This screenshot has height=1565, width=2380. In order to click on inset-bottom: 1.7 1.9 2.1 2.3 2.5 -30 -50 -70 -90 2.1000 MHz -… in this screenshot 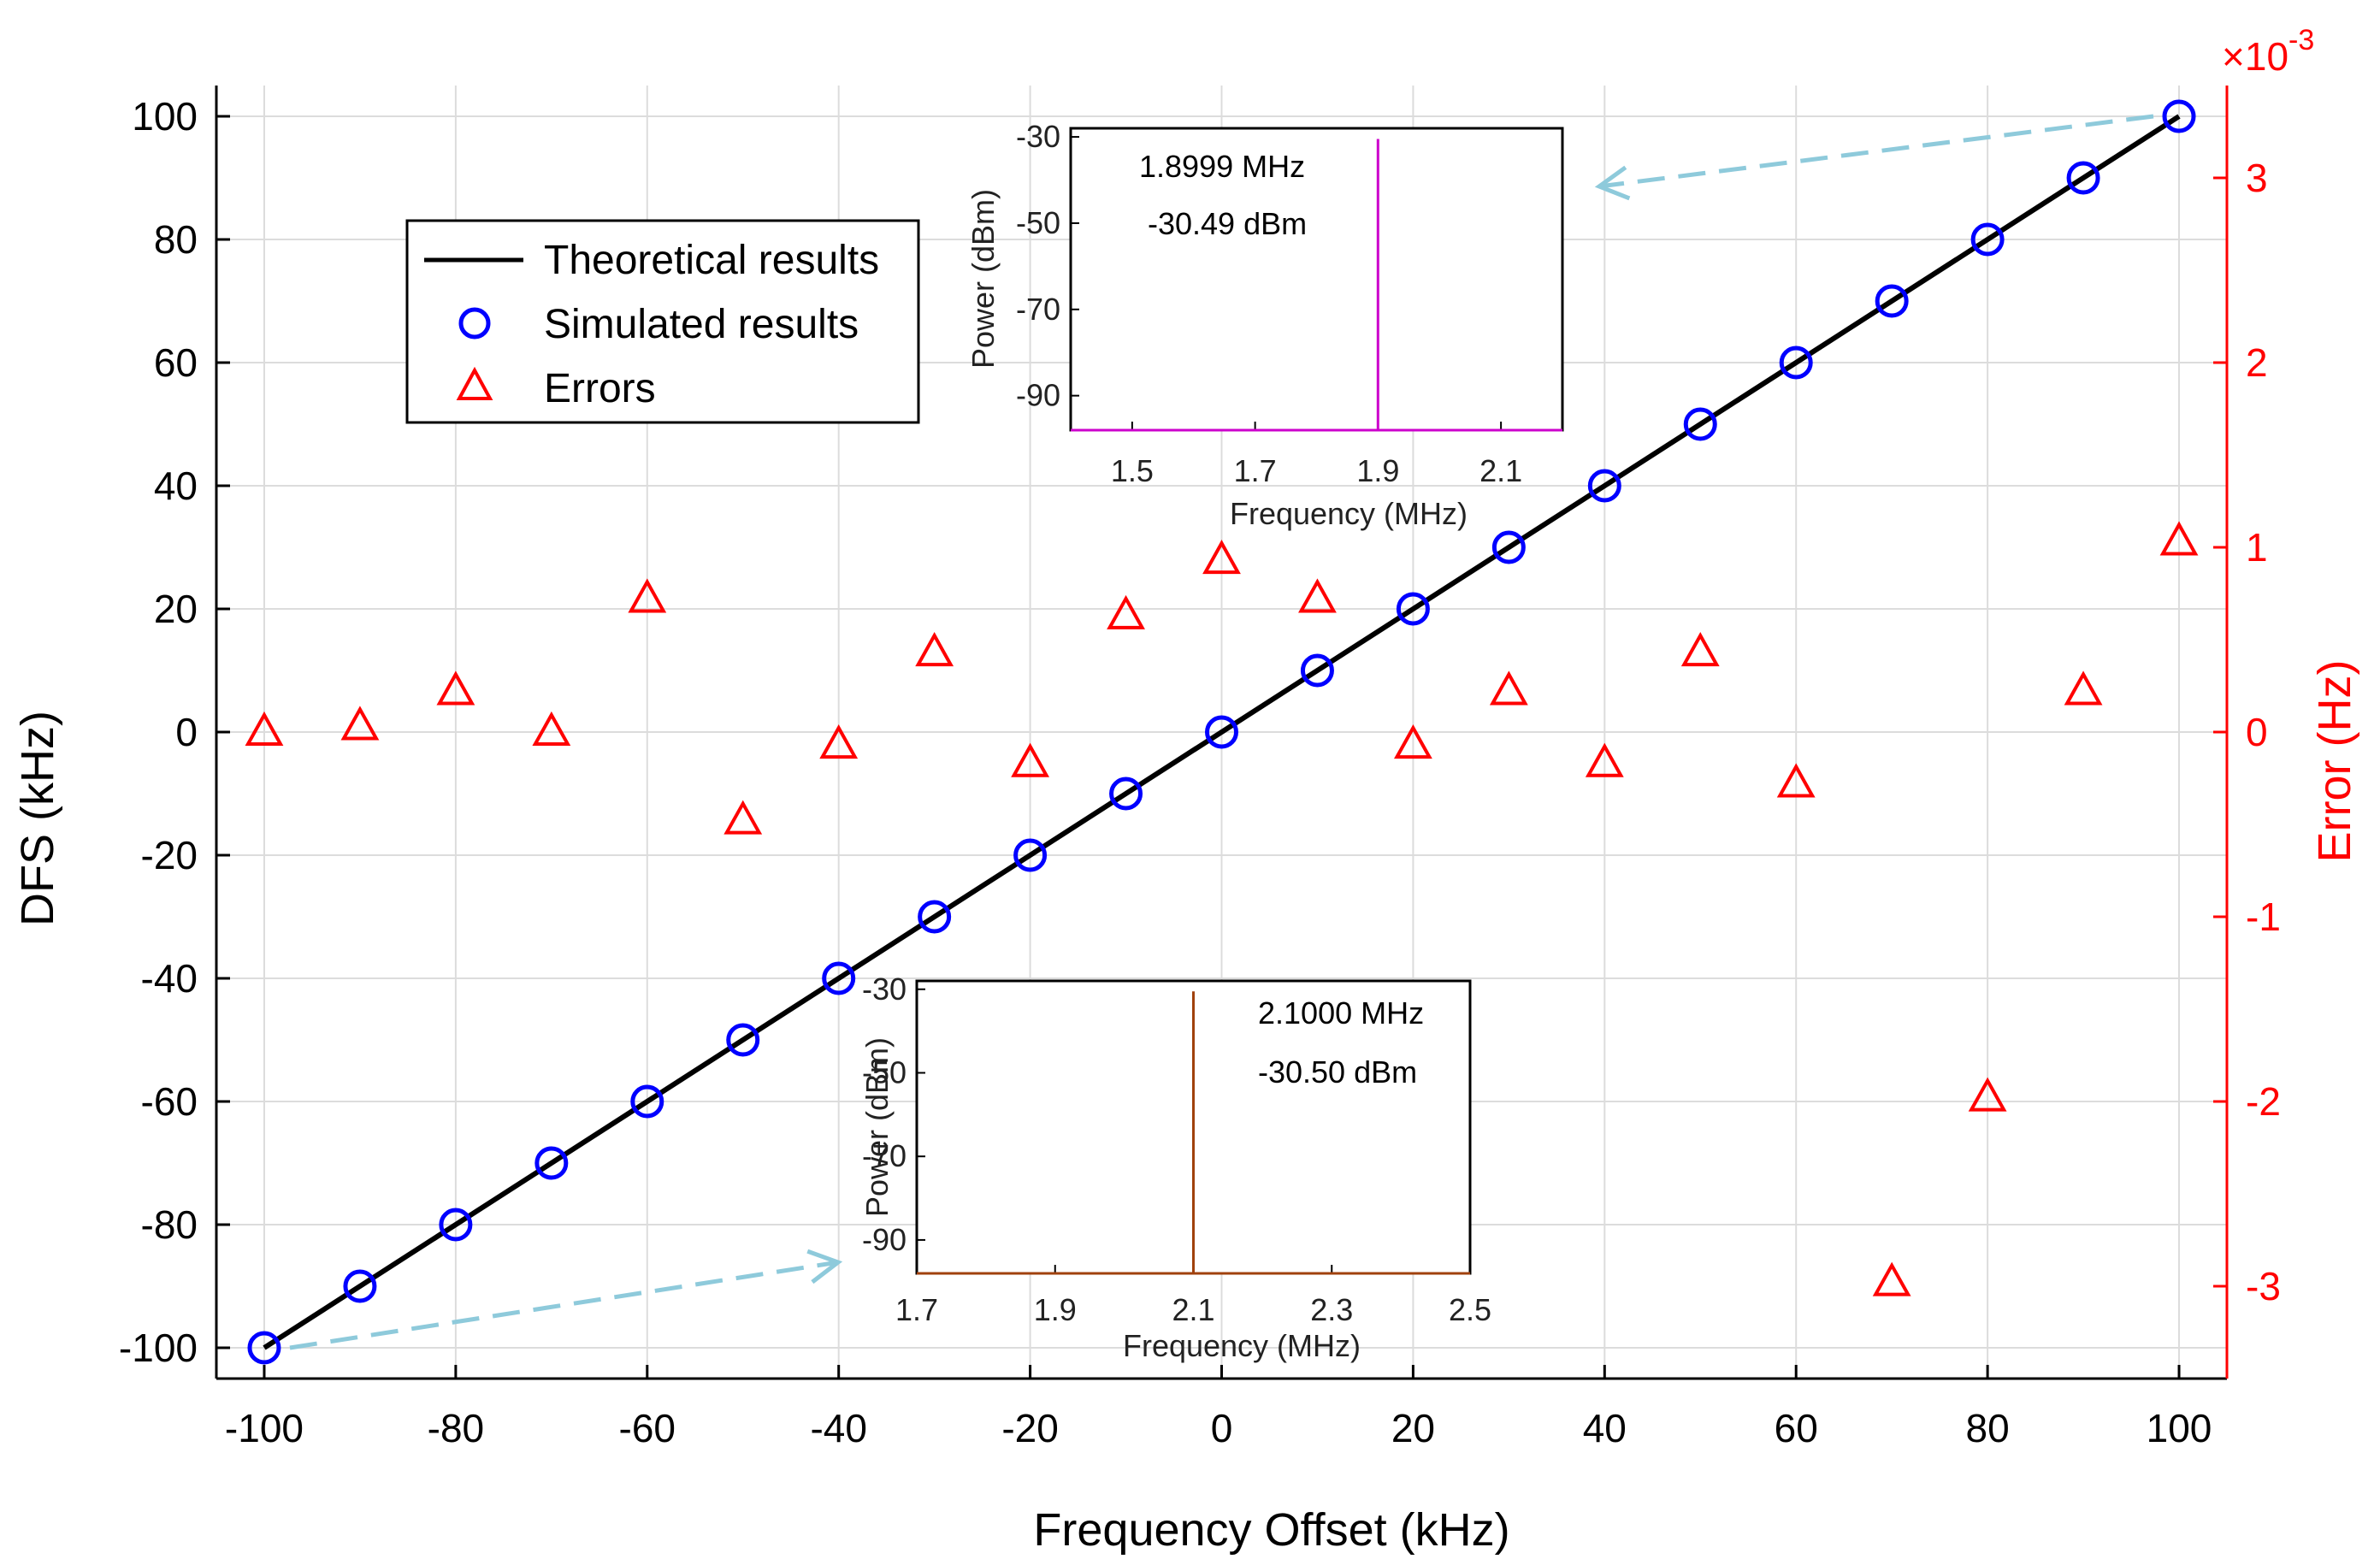, I will do `click(1175, 1167)`.